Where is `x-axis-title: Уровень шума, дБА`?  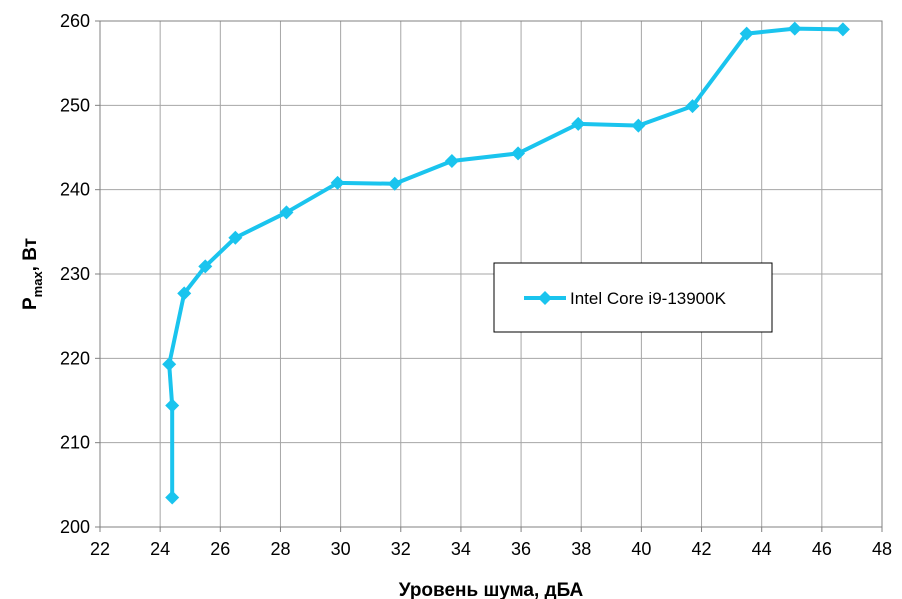 x-axis-title: Уровень шума, дБА is located at coordinates (491, 589).